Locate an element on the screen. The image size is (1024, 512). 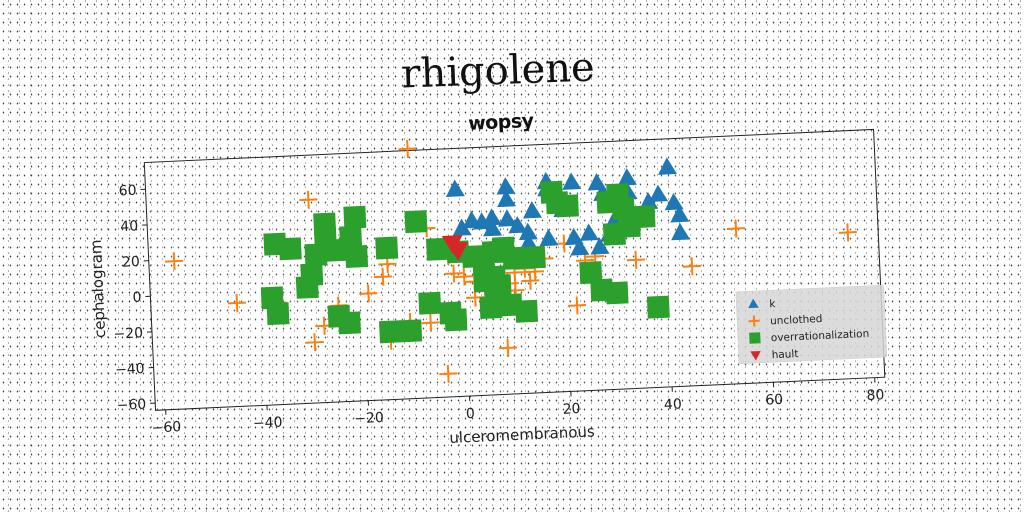
y-tick-label: −20 is located at coordinates (128, 333).